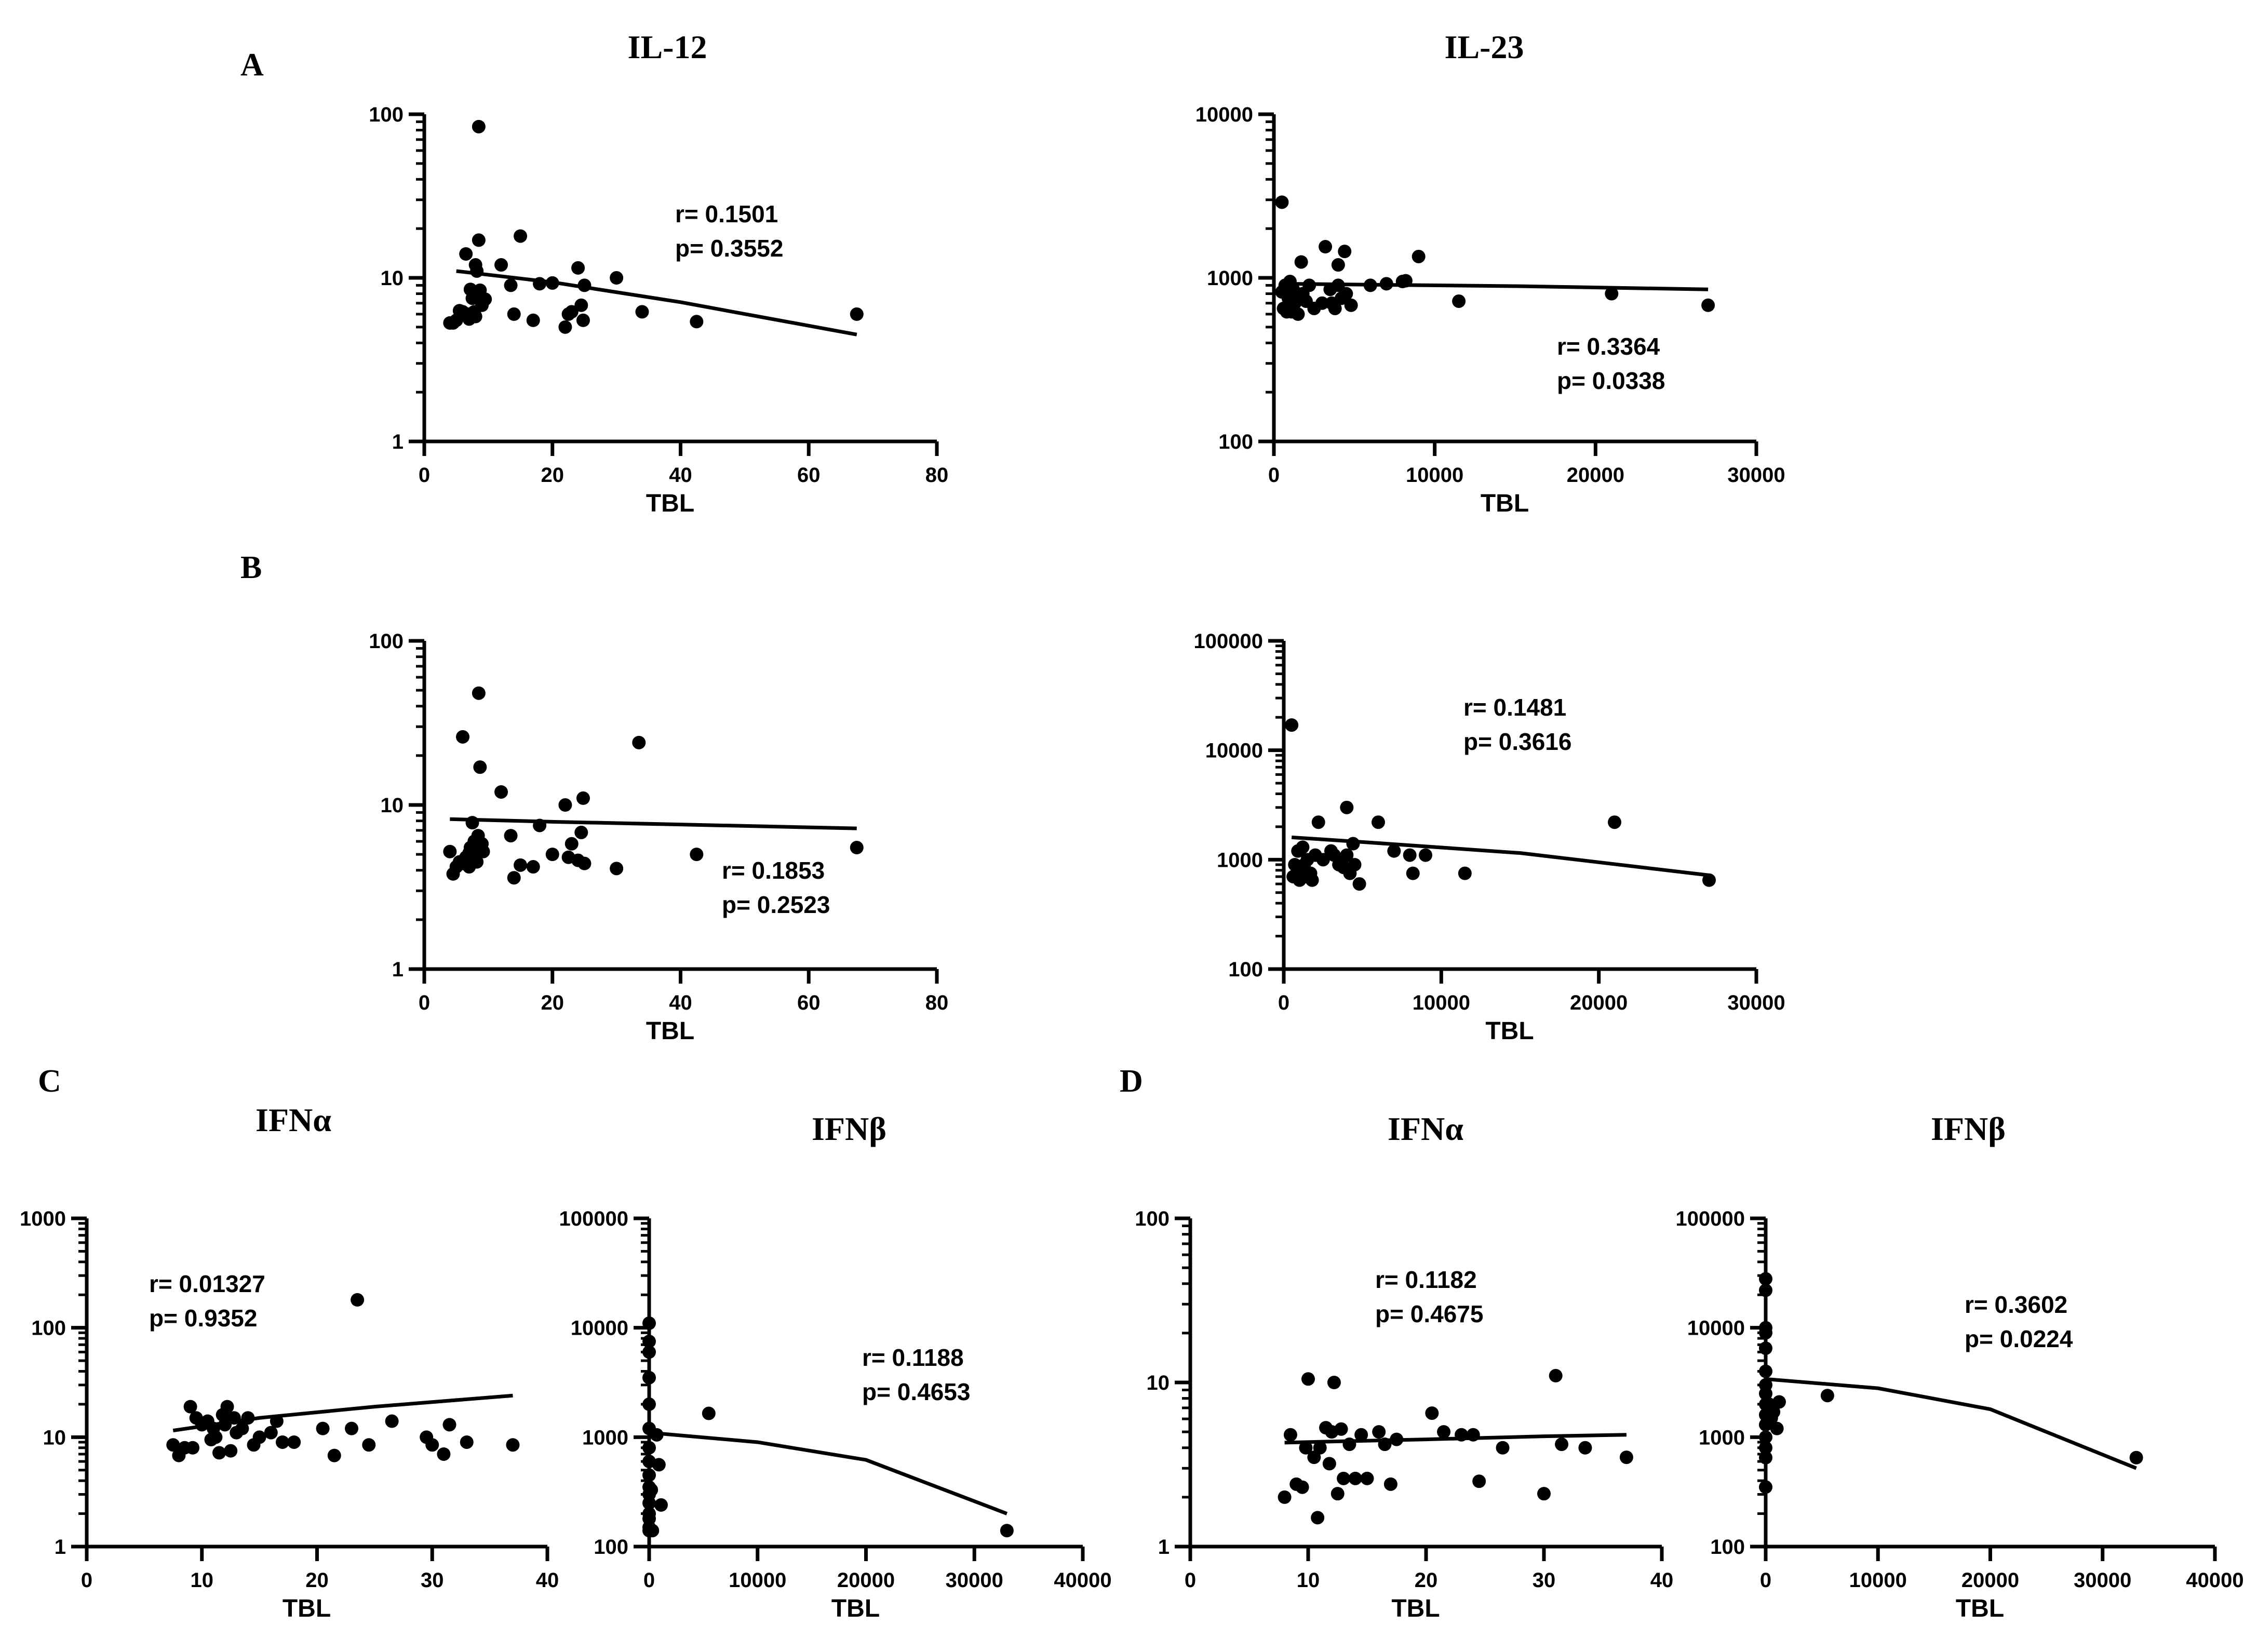 The height and width of the screenshot is (1652, 2258). What do you see at coordinates (552, 1002) in the screenshot?
I see `x-tick-label-b1: 20` at bounding box center [552, 1002].